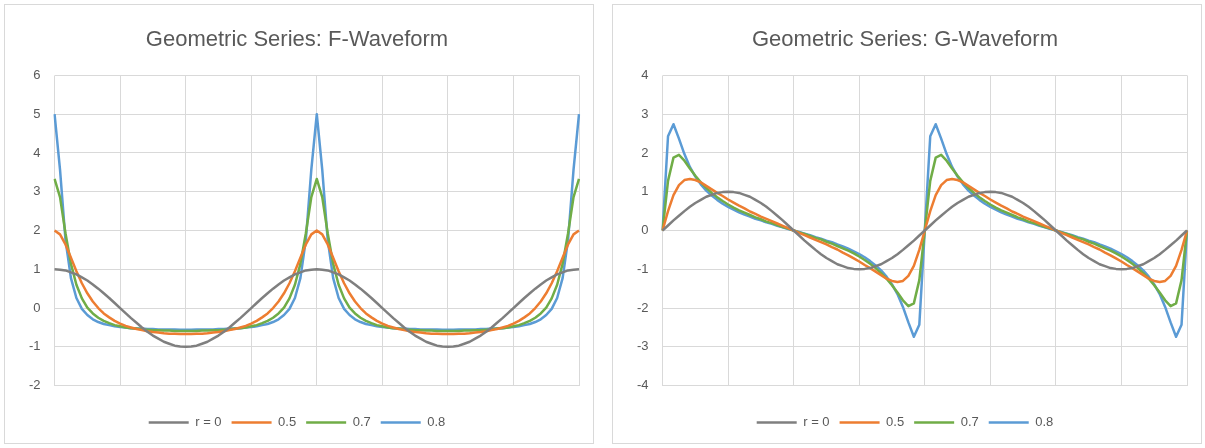 Image resolution: width=1205 pixels, height=448 pixels. What do you see at coordinates (905, 39) in the screenshot?
I see `chart-title: Geometric Series: G-Waveform` at bounding box center [905, 39].